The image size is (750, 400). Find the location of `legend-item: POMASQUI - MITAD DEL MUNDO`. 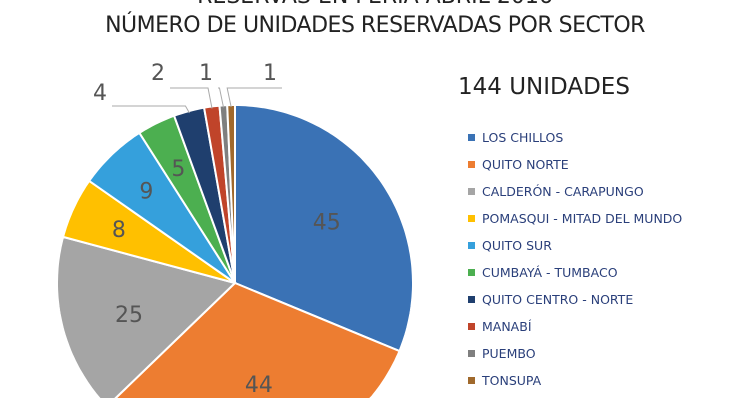

legend-item: POMASQUI - MITAD DEL MUNDO is located at coordinates (575, 218).